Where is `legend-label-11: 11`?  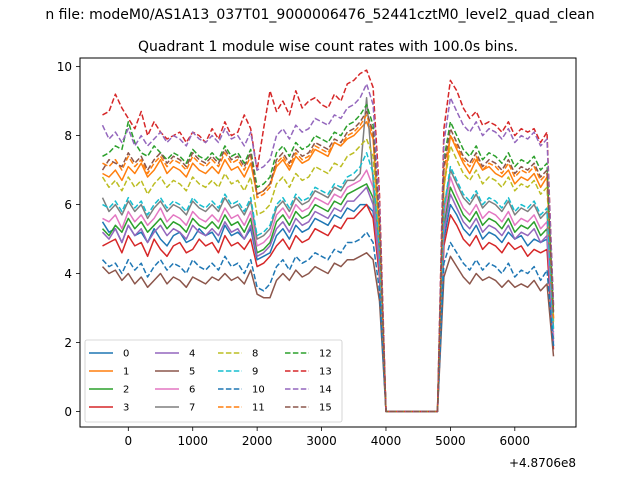 legend-label-11: 11 is located at coordinates (258, 408).